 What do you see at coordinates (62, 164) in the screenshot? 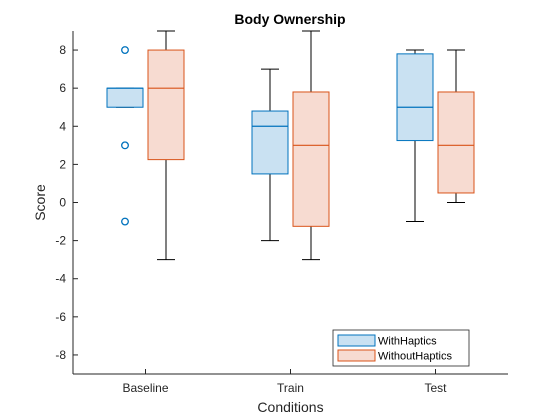
I see `y-tick-label: 2` at bounding box center [62, 164].